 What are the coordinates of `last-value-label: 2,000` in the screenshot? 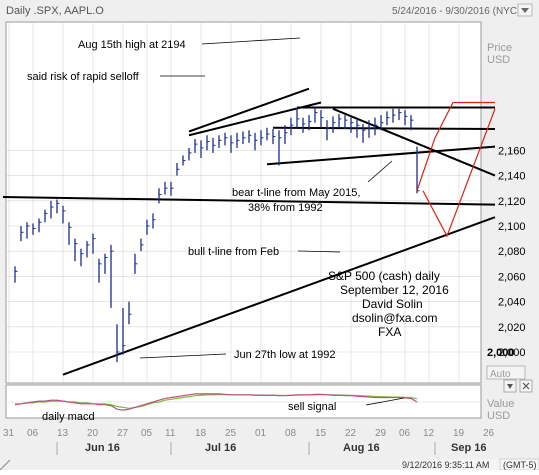 It's located at (501, 353).